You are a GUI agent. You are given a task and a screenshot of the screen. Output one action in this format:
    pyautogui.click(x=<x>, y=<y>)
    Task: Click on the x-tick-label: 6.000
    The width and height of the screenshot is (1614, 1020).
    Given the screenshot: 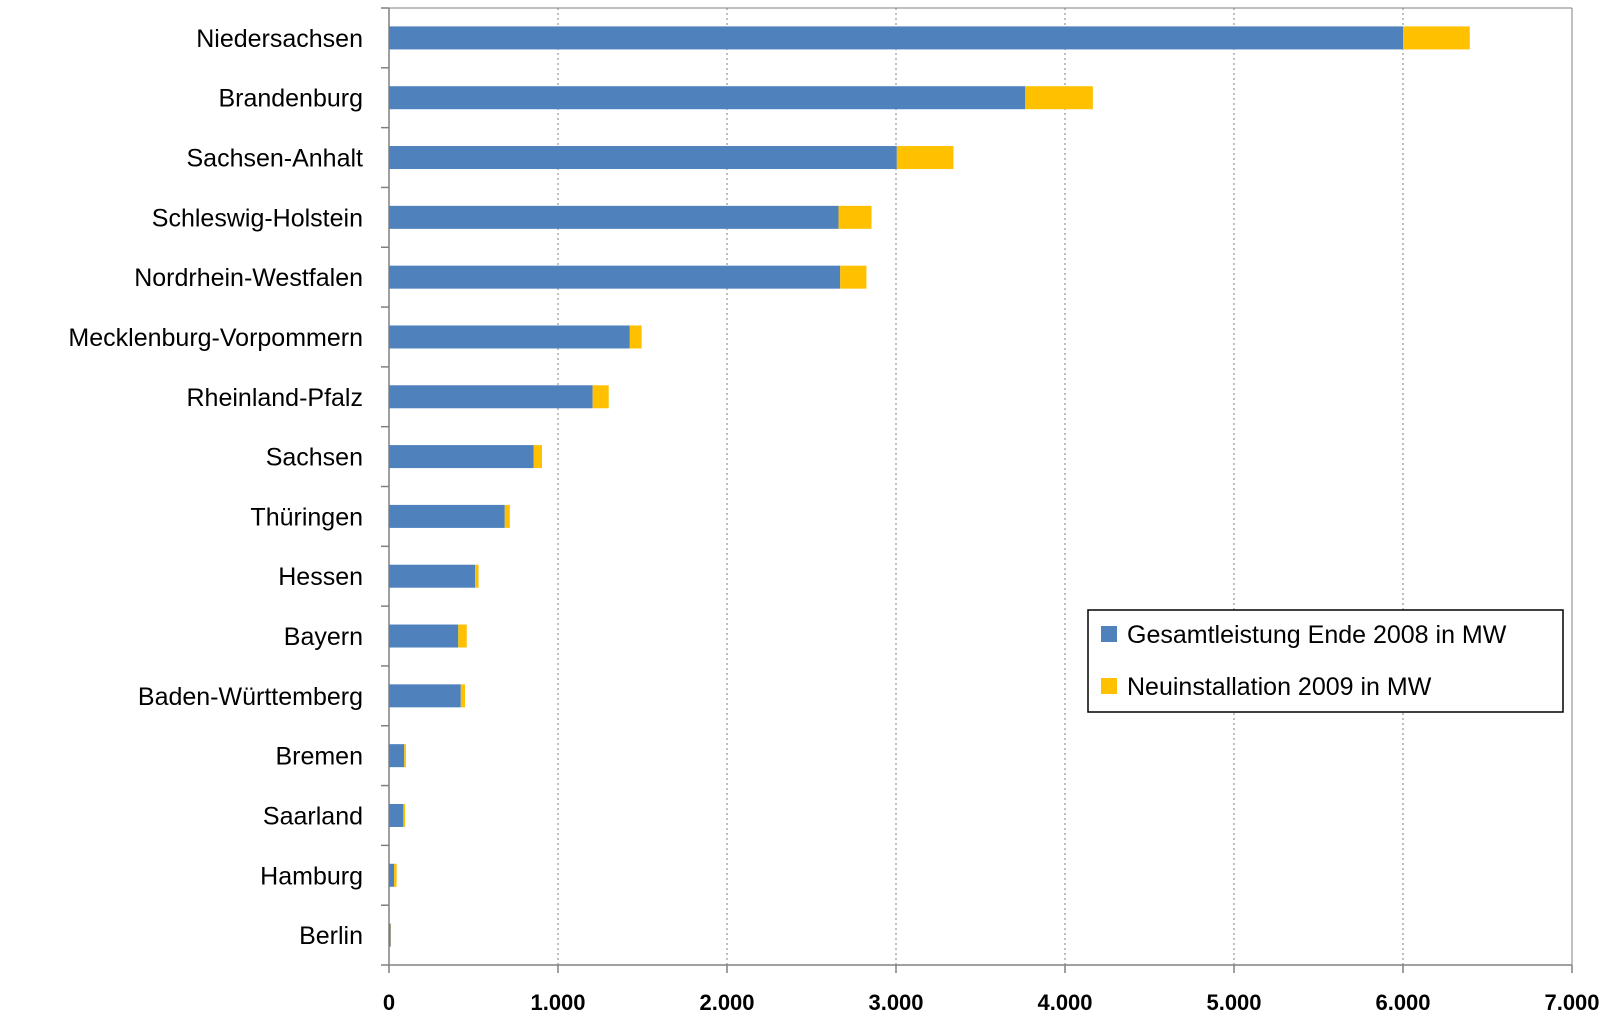 What is the action you would take?
    pyautogui.click(x=1402, y=1002)
    